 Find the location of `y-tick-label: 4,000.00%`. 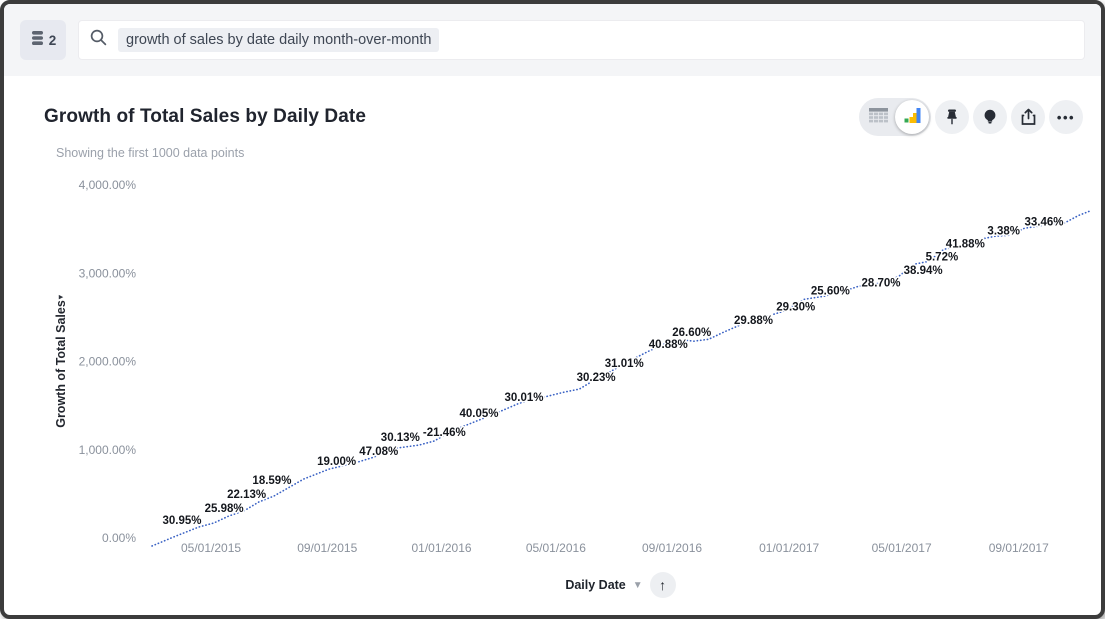

y-tick-label: 4,000.00% is located at coordinates (108, 185).